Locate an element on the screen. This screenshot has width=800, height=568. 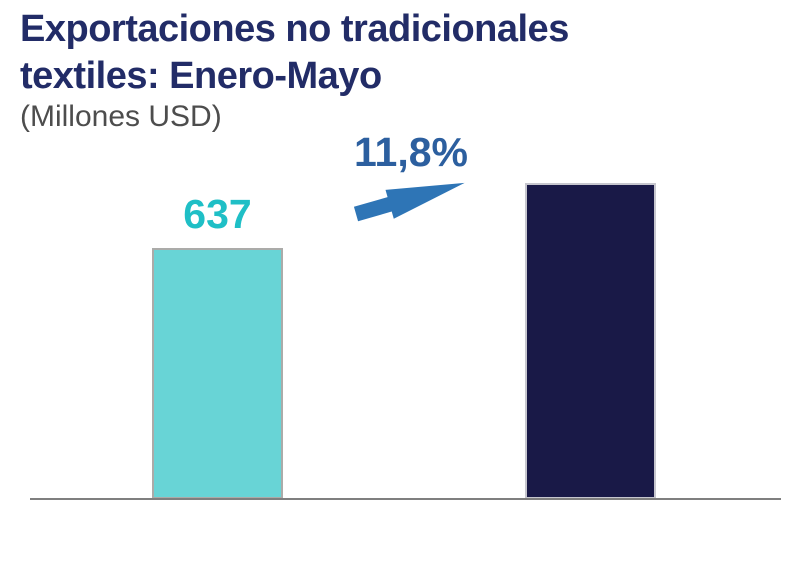
x-axis-baseline is located at coordinates (405, 499).